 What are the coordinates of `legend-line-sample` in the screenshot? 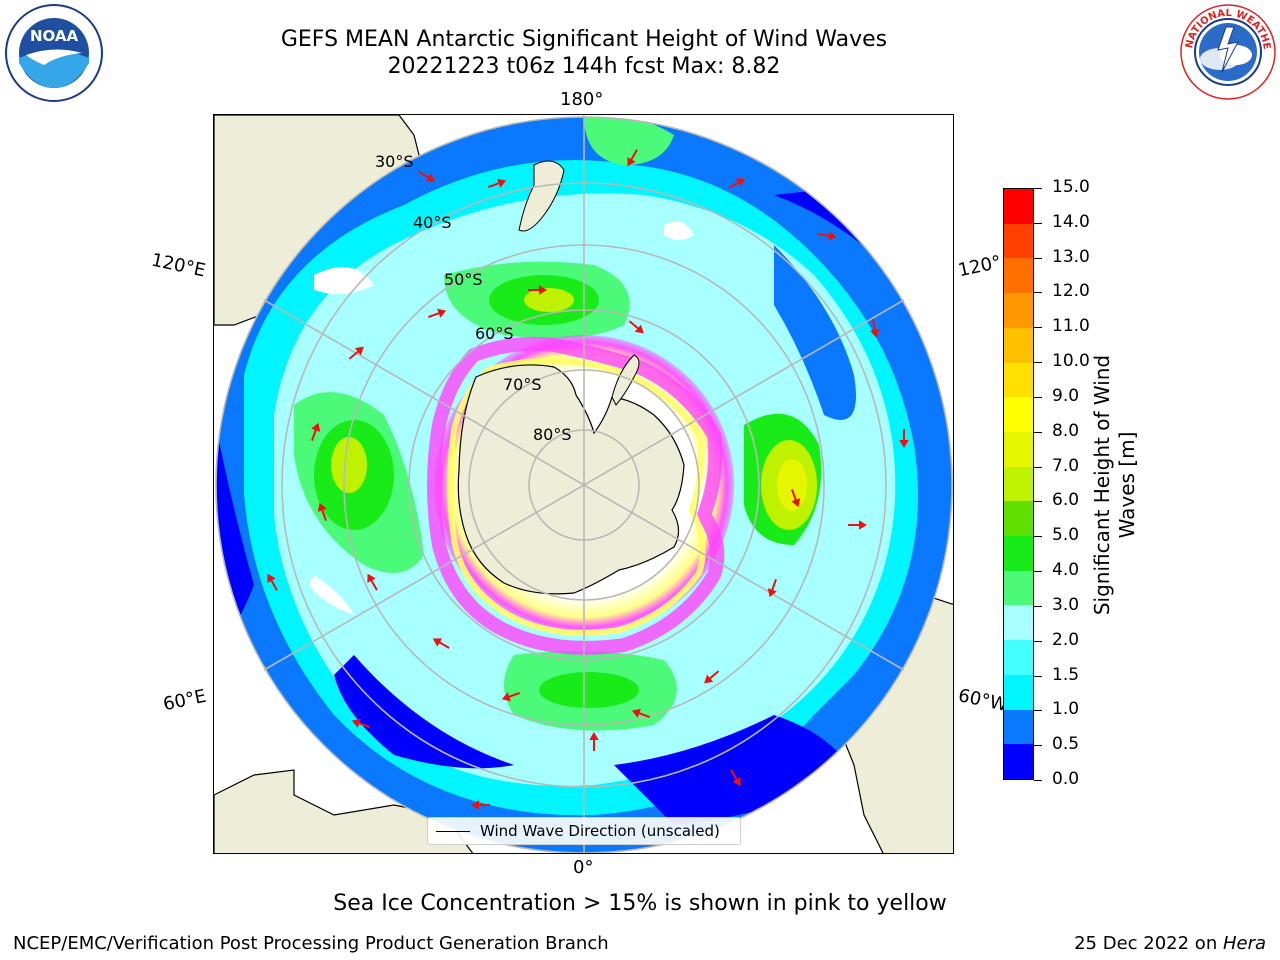 It's located at (453, 831).